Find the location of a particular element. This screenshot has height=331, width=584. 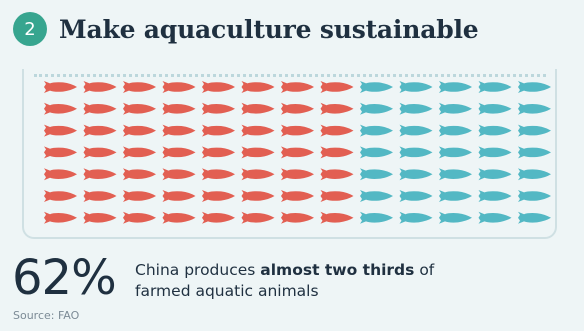

page-title: Make aquaculture sustainable is located at coordinates (269, 29).